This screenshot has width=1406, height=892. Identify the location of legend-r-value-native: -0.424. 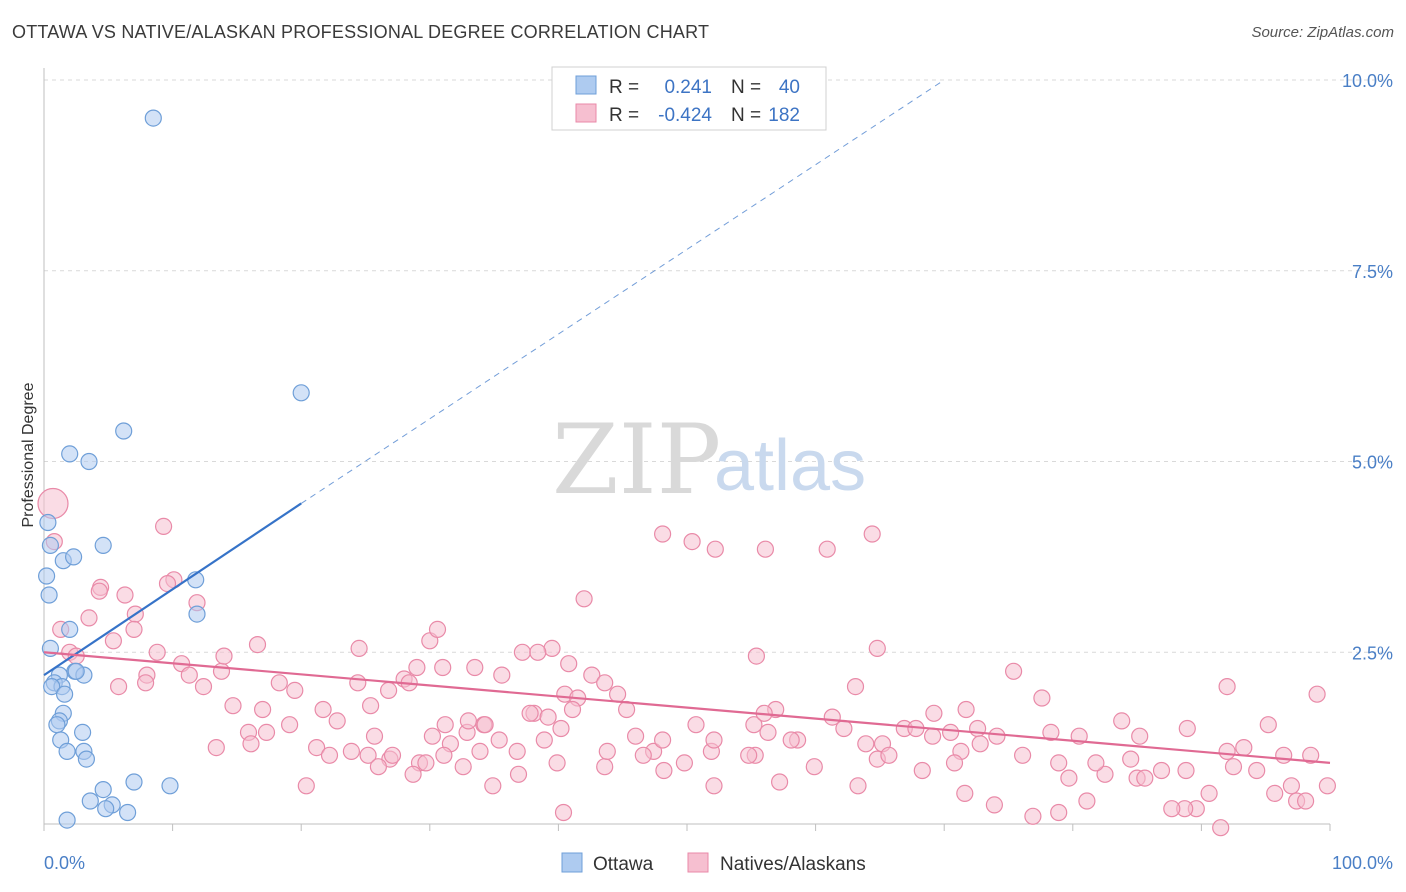
(685, 115).